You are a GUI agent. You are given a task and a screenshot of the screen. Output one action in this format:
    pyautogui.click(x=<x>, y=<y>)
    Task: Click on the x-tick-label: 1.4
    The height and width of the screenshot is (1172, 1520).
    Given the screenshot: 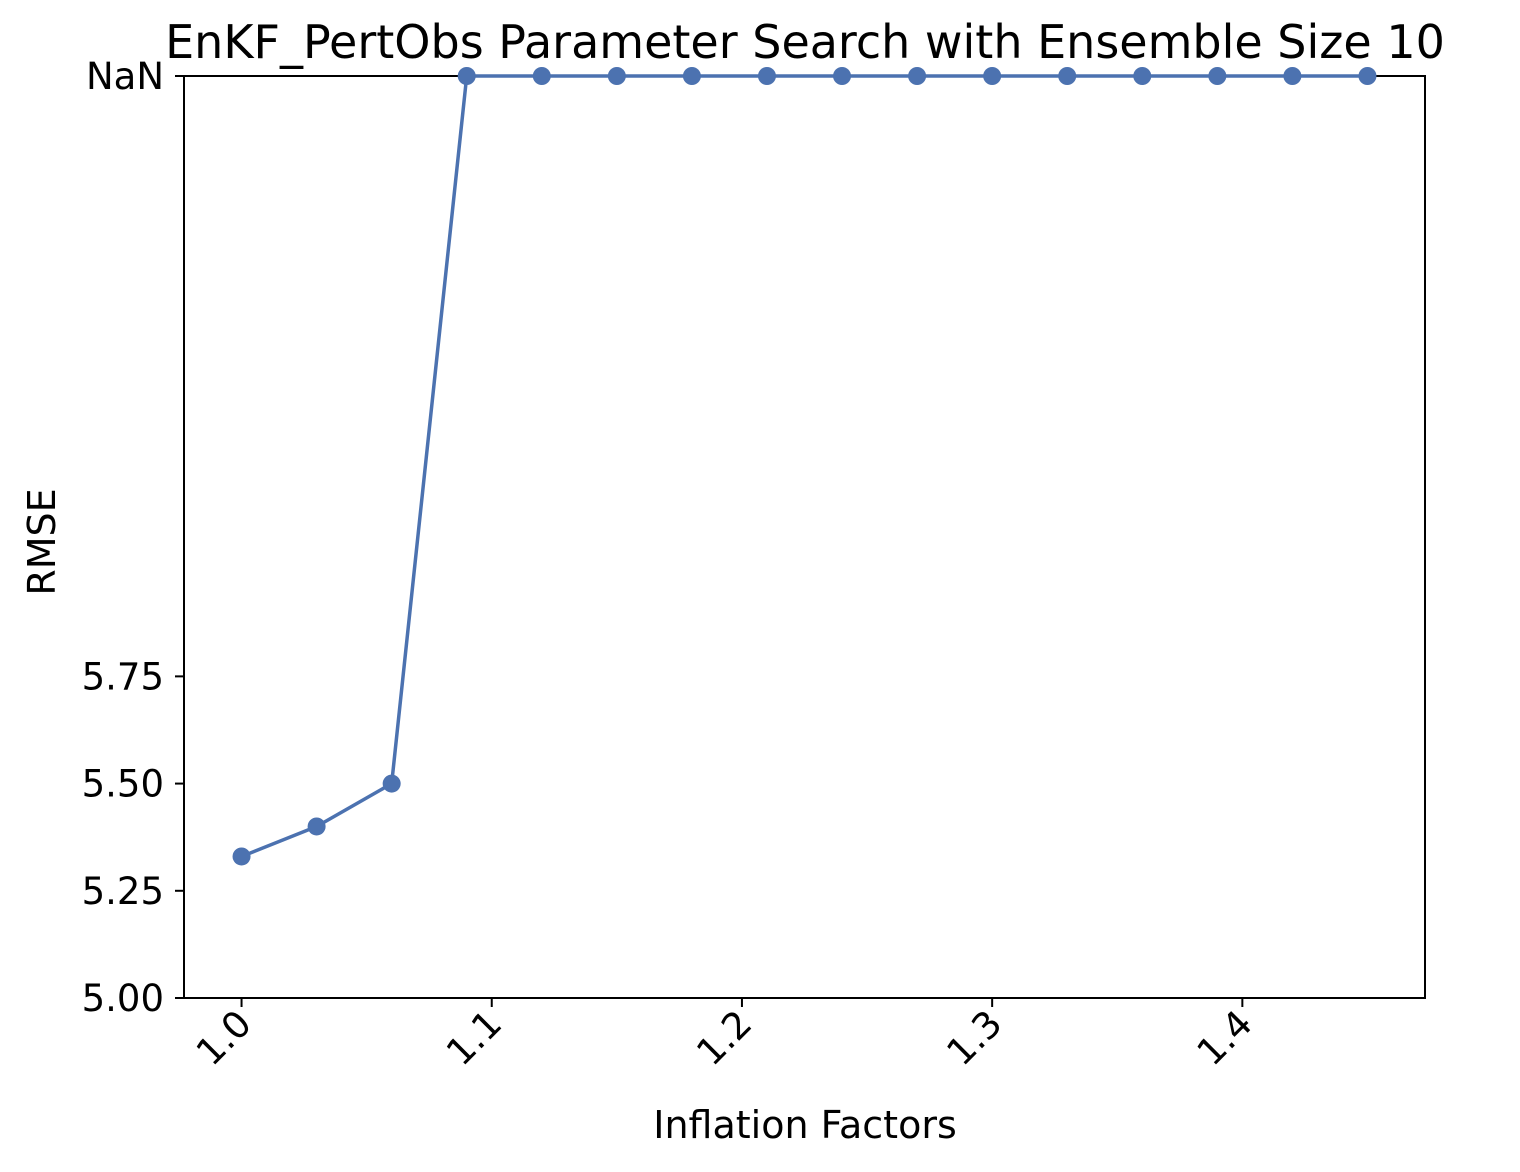 What is the action you would take?
    pyautogui.click(x=1225, y=1038)
    